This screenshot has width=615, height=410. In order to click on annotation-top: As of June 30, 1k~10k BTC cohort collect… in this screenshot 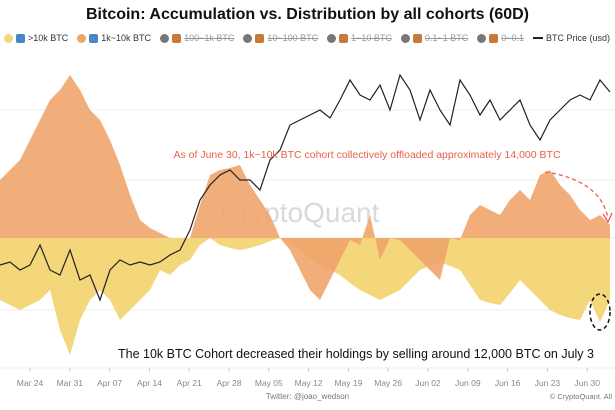, I will do `click(366, 155)`.